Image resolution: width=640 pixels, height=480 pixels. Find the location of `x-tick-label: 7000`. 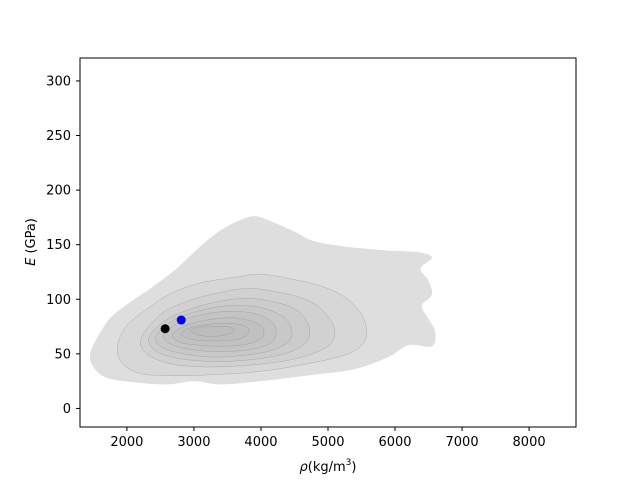

x-tick-label: 7000 is located at coordinates (462, 442).